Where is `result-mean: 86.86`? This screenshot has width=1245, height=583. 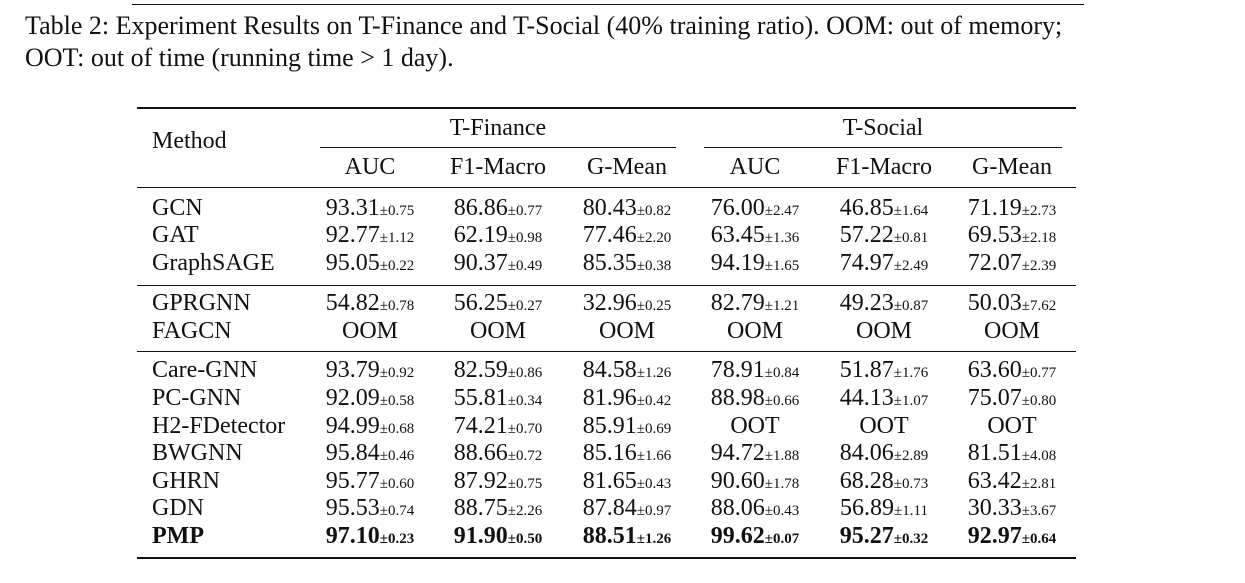 result-mean: 86.86 is located at coordinates (480, 208).